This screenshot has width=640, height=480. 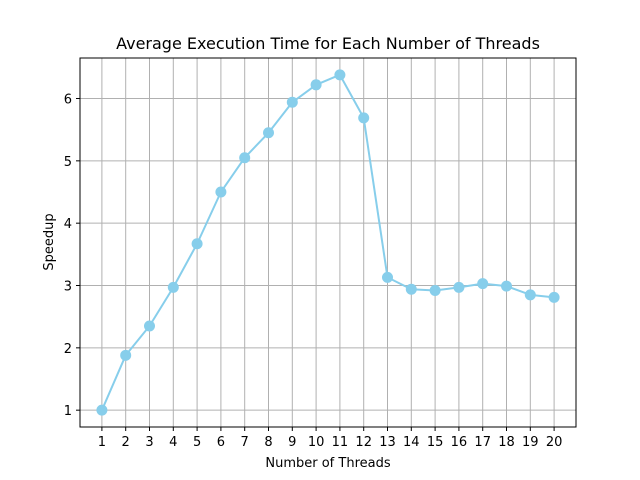 I want to click on y-tick-label: 1, so click(x=68, y=411).